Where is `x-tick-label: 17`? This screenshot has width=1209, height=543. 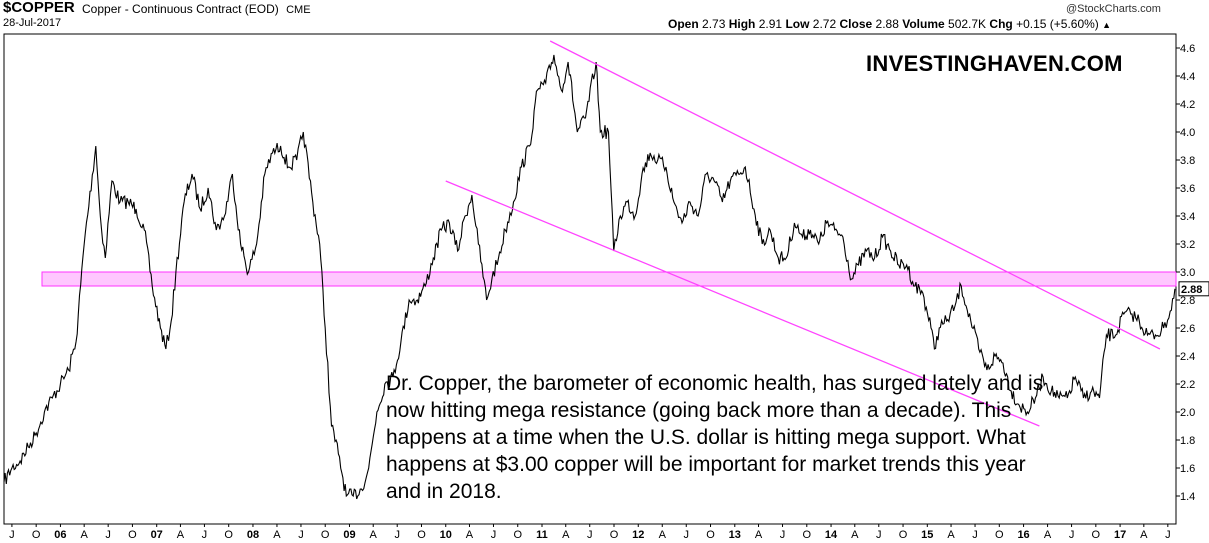
x-tick-label: 17 is located at coordinates (1120, 535).